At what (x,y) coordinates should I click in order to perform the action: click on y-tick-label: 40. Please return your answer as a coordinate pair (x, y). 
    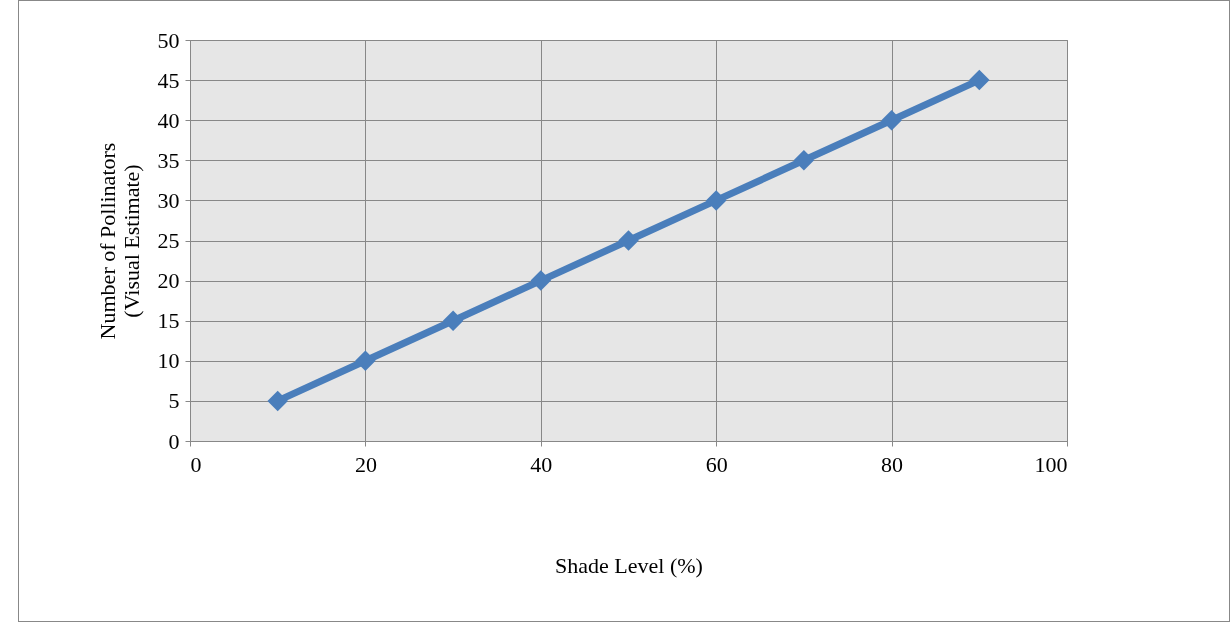
    Looking at the image, I should click on (168, 120).